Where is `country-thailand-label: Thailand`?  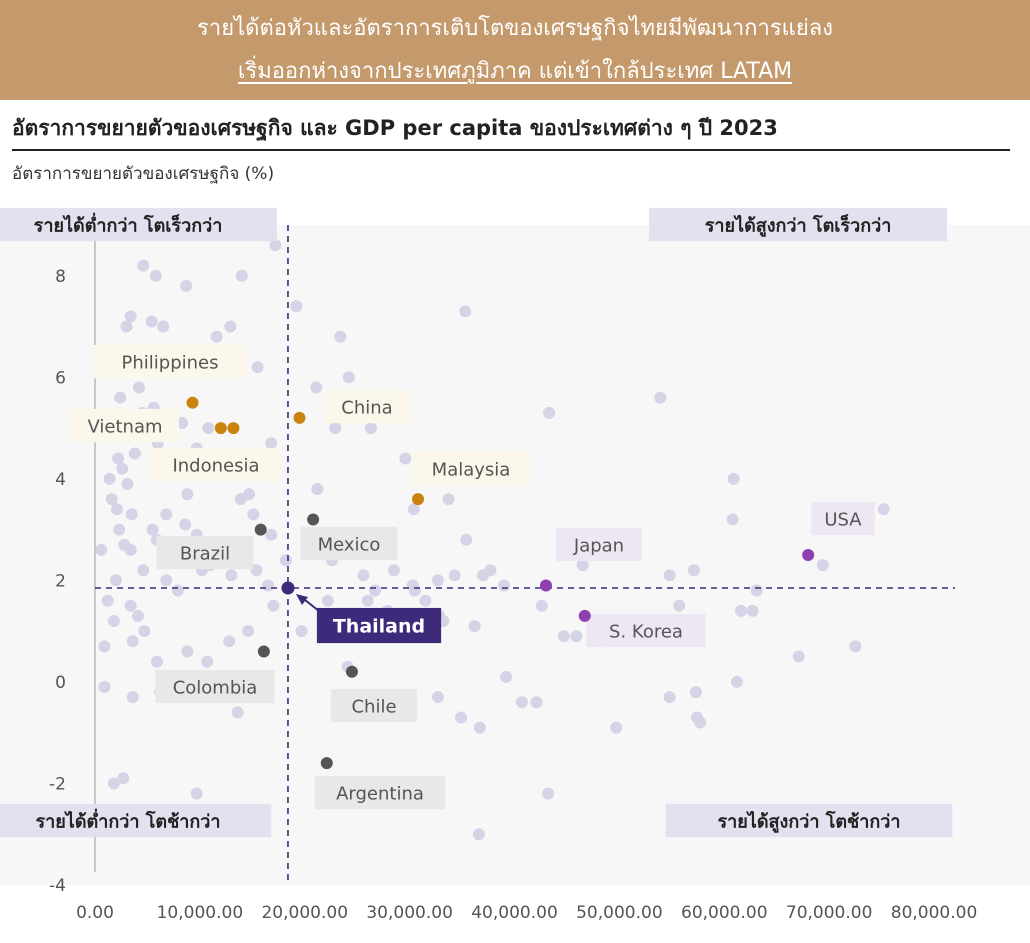
country-thailand-label: Thailand is located at coordinates (379, 627).